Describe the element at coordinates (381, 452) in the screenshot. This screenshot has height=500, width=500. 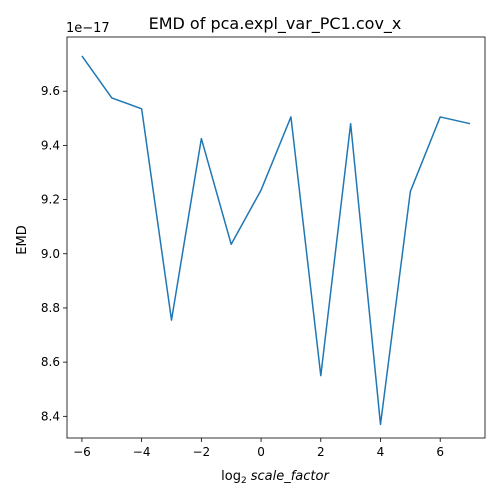
I see `x-tick-label: 4` at that location.